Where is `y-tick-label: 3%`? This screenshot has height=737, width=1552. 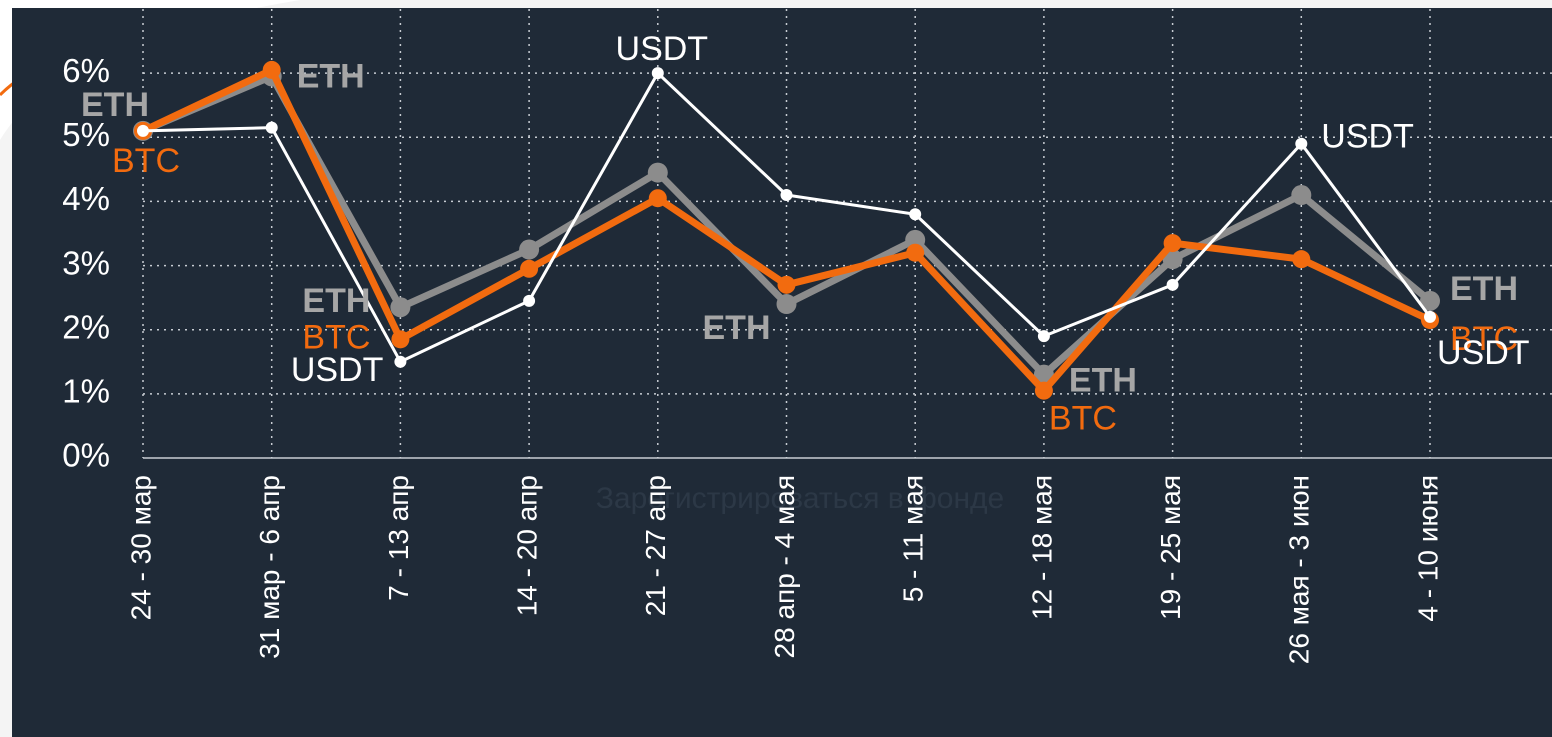 y-tick-label: 3% is located at coordinates (86, 262).